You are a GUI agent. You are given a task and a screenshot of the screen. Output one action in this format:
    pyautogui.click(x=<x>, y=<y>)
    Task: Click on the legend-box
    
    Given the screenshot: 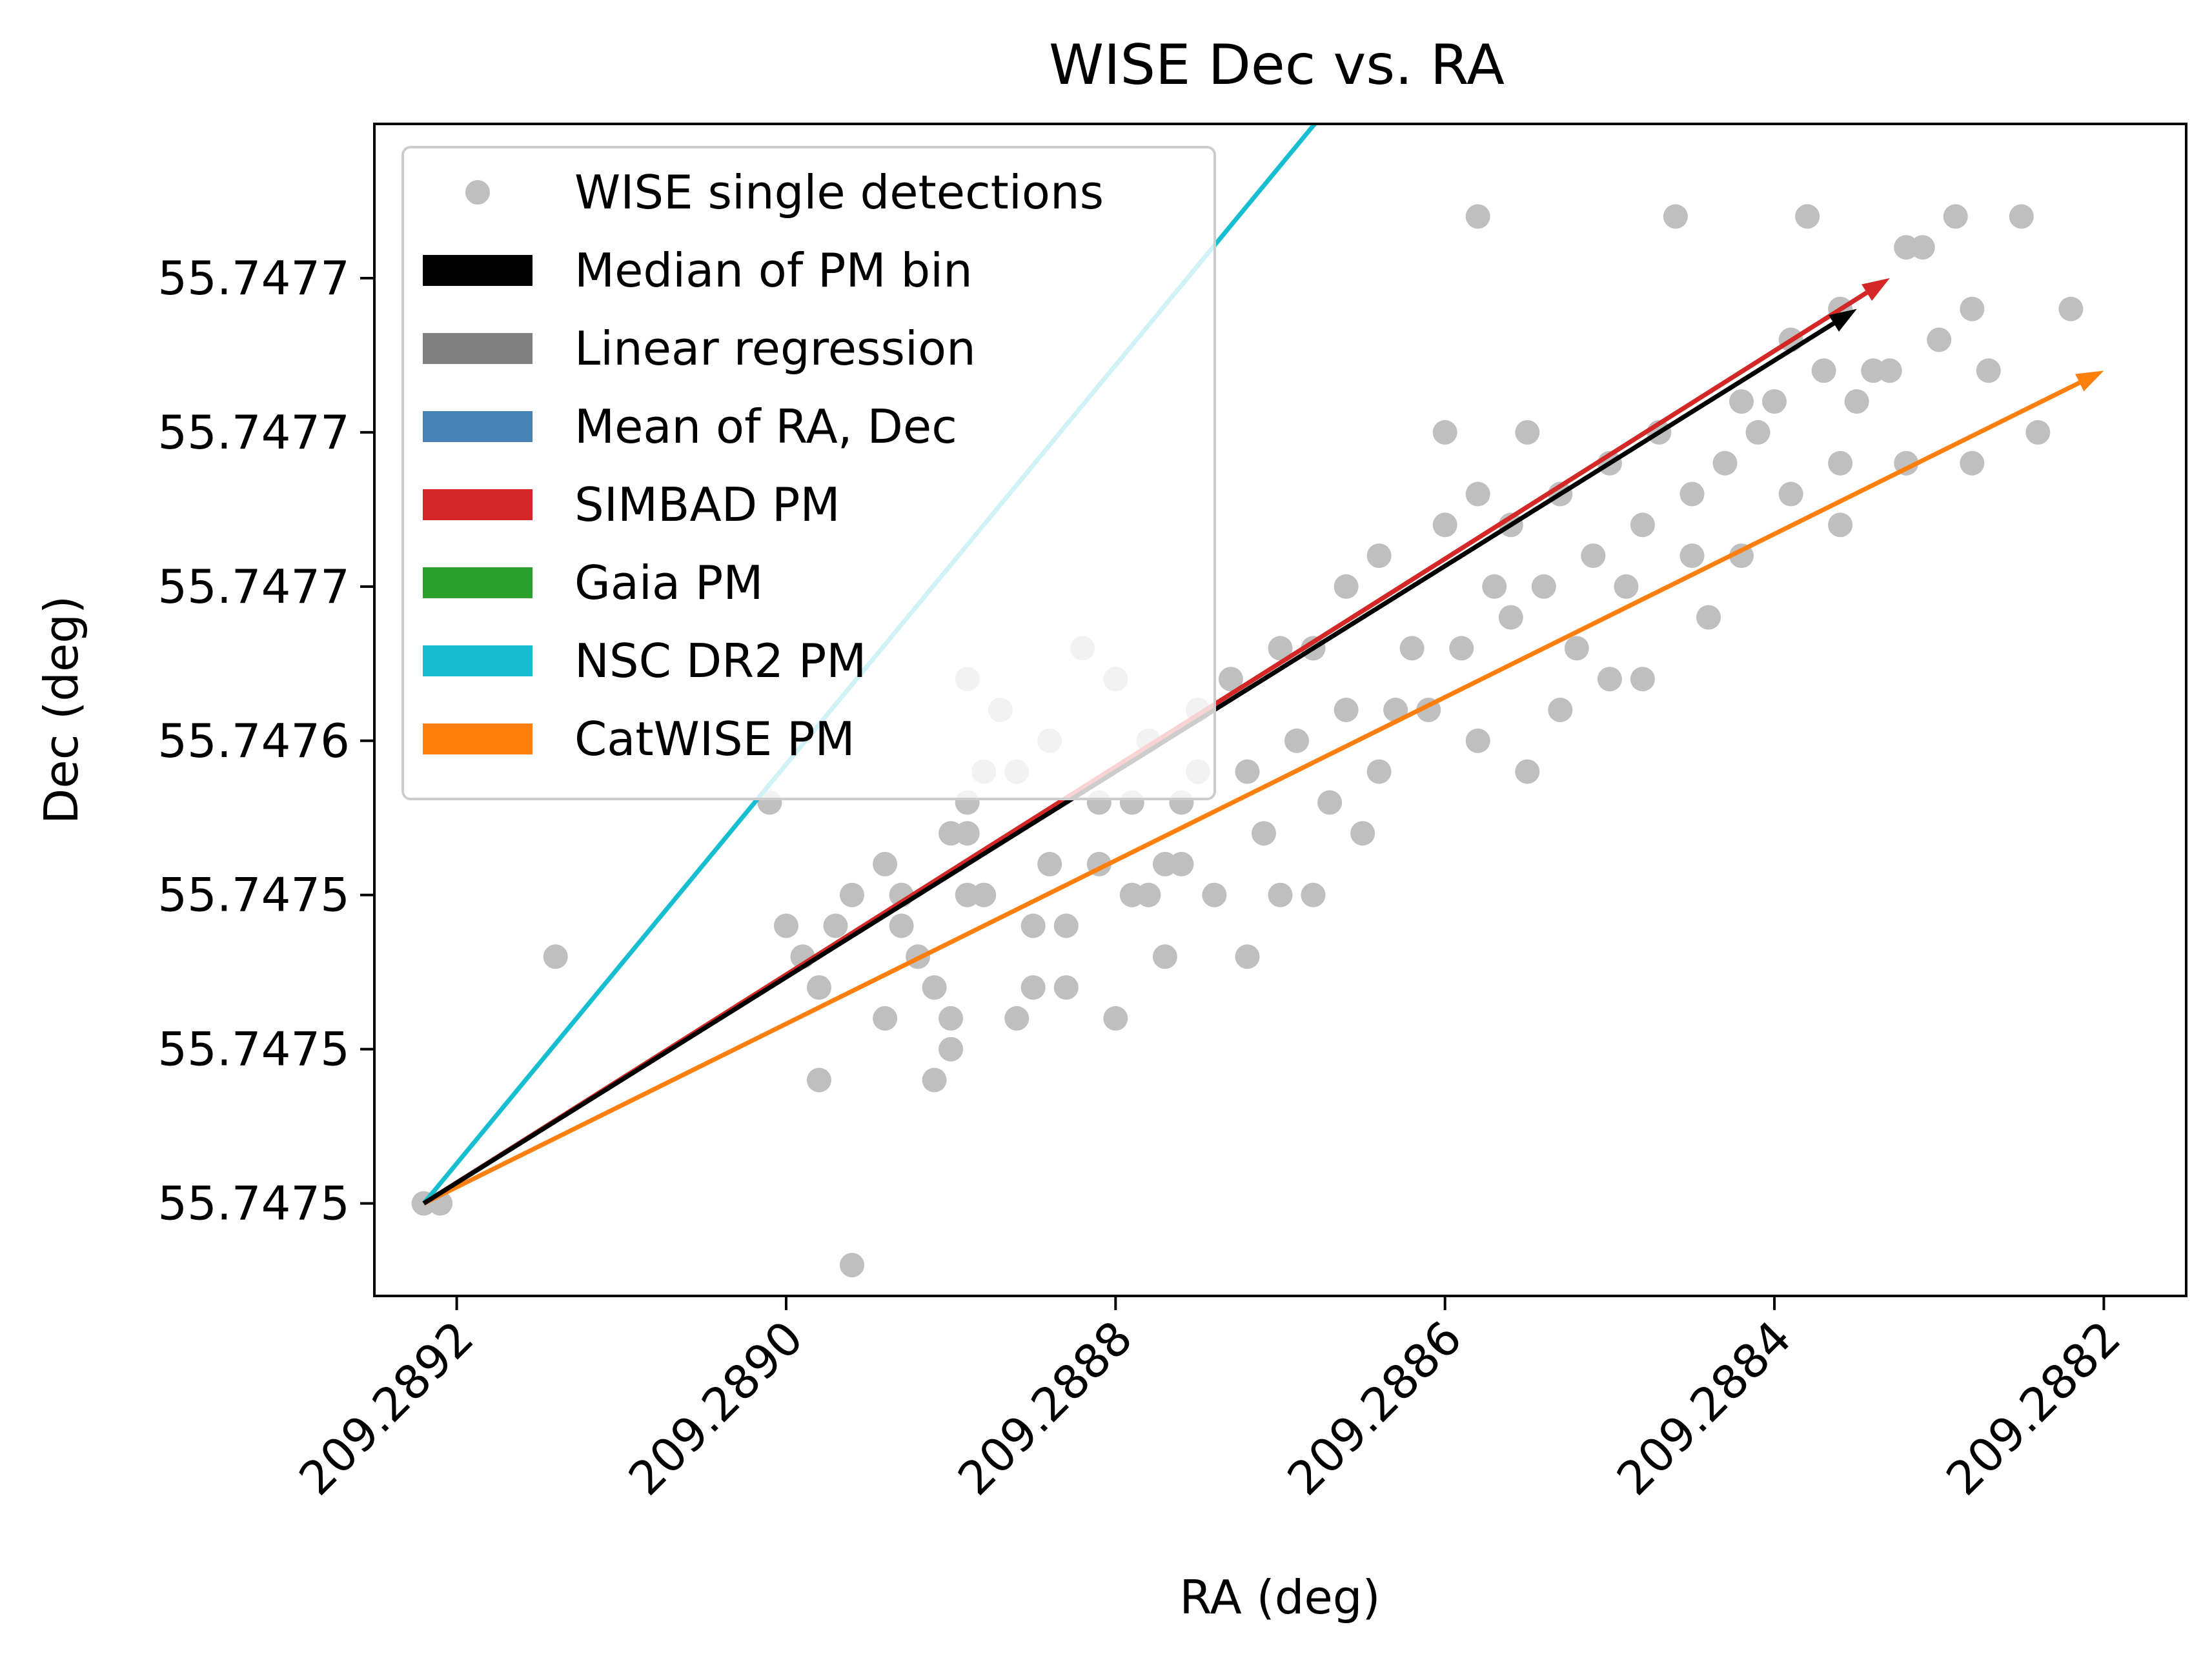 What is the action you would take?
    pyautogui.click(x=809, y=473)
    